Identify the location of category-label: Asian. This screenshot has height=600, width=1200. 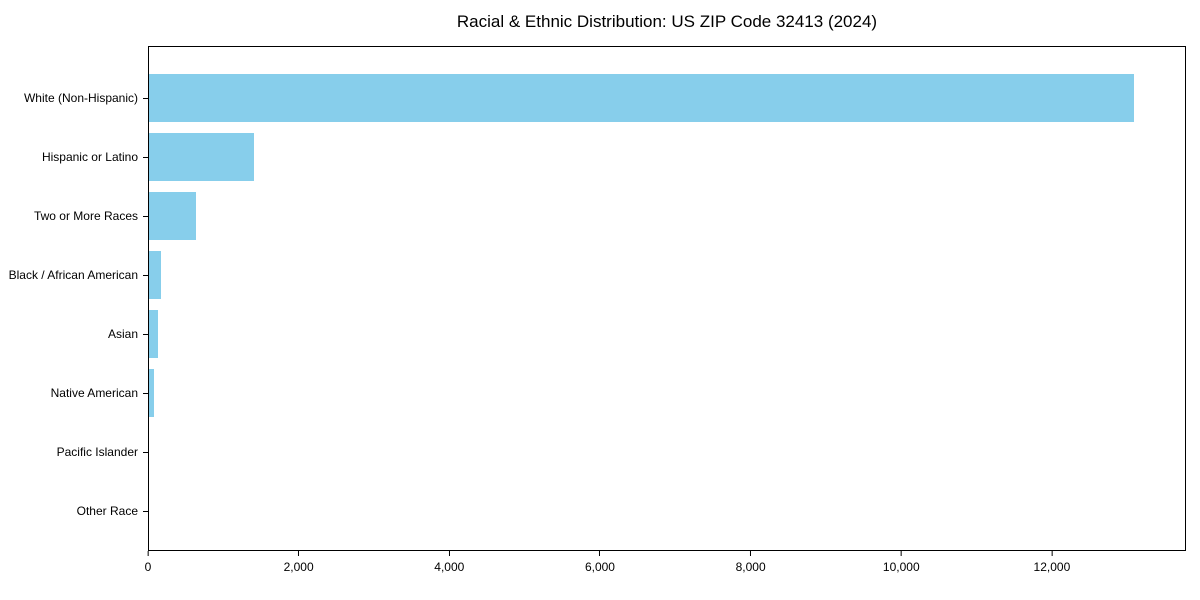
(122, 333).